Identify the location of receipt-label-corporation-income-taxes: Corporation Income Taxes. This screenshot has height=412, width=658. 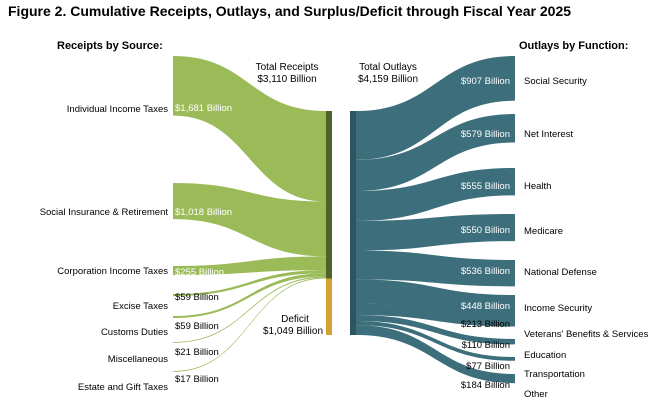
(112, 271).